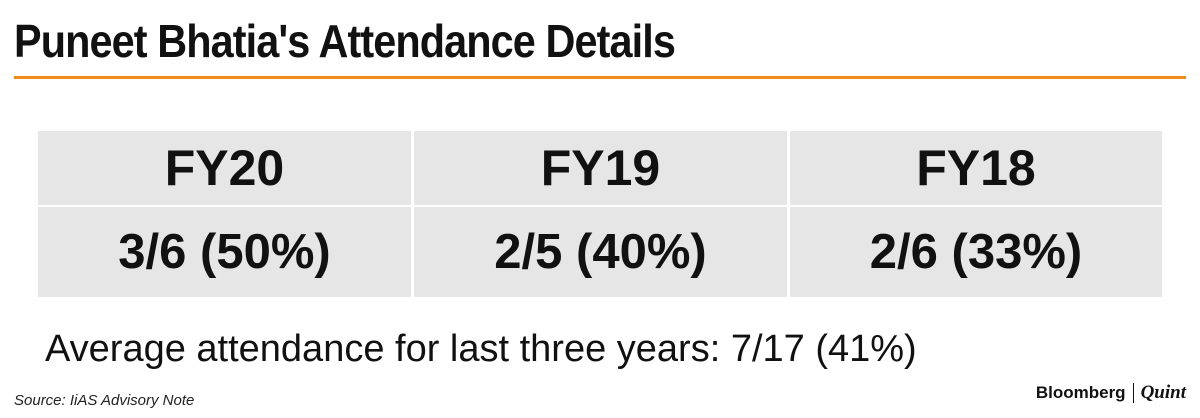 Image resolution: width=1200 pixels, height=418 pixels. I want to click on brand-logo: Bloomberg Quint, so click(1111, 393).